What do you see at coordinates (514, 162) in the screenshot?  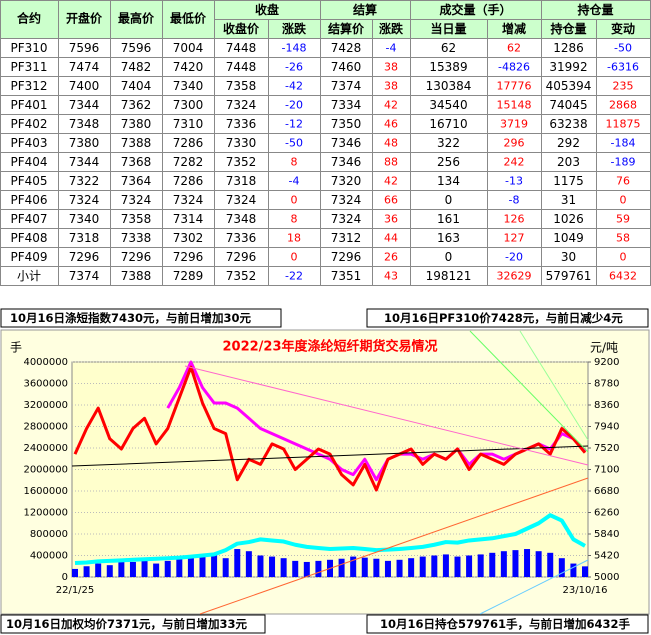 I see `table-text: 242` at bounding box center [514, 162].